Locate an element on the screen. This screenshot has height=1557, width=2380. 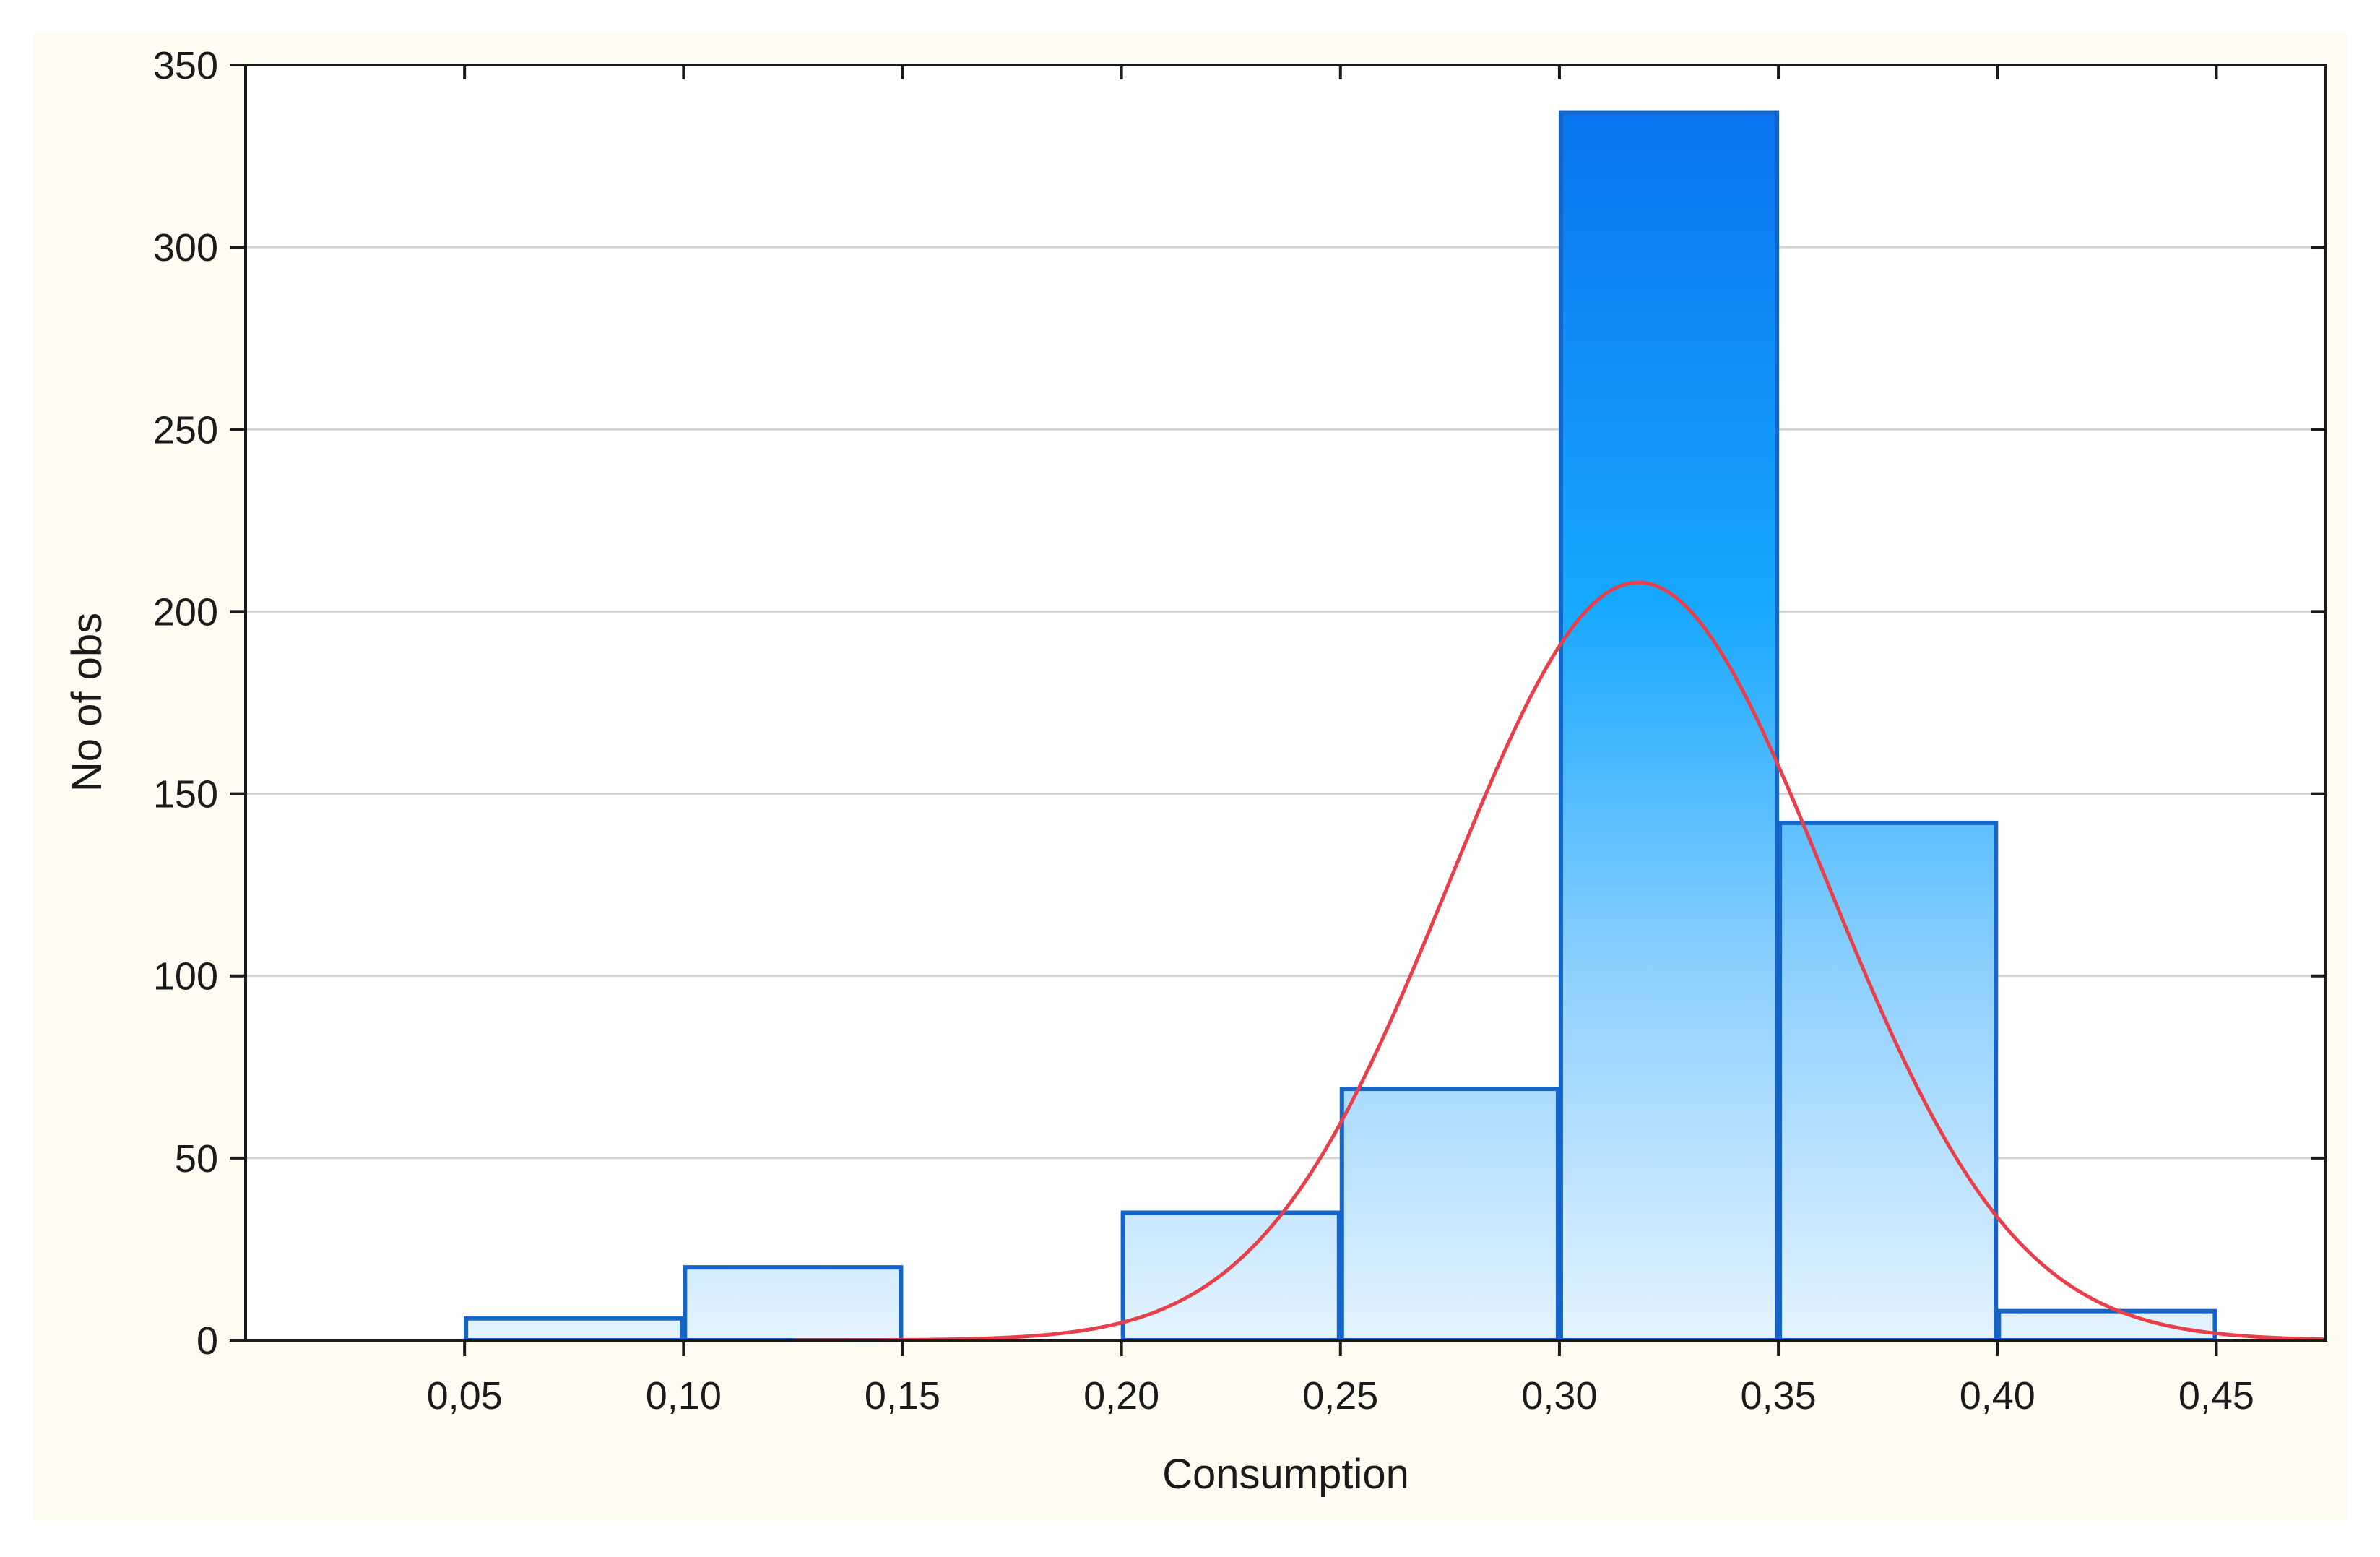
x-tick-label: 0,30 is located at coordinates (1559, 1396).